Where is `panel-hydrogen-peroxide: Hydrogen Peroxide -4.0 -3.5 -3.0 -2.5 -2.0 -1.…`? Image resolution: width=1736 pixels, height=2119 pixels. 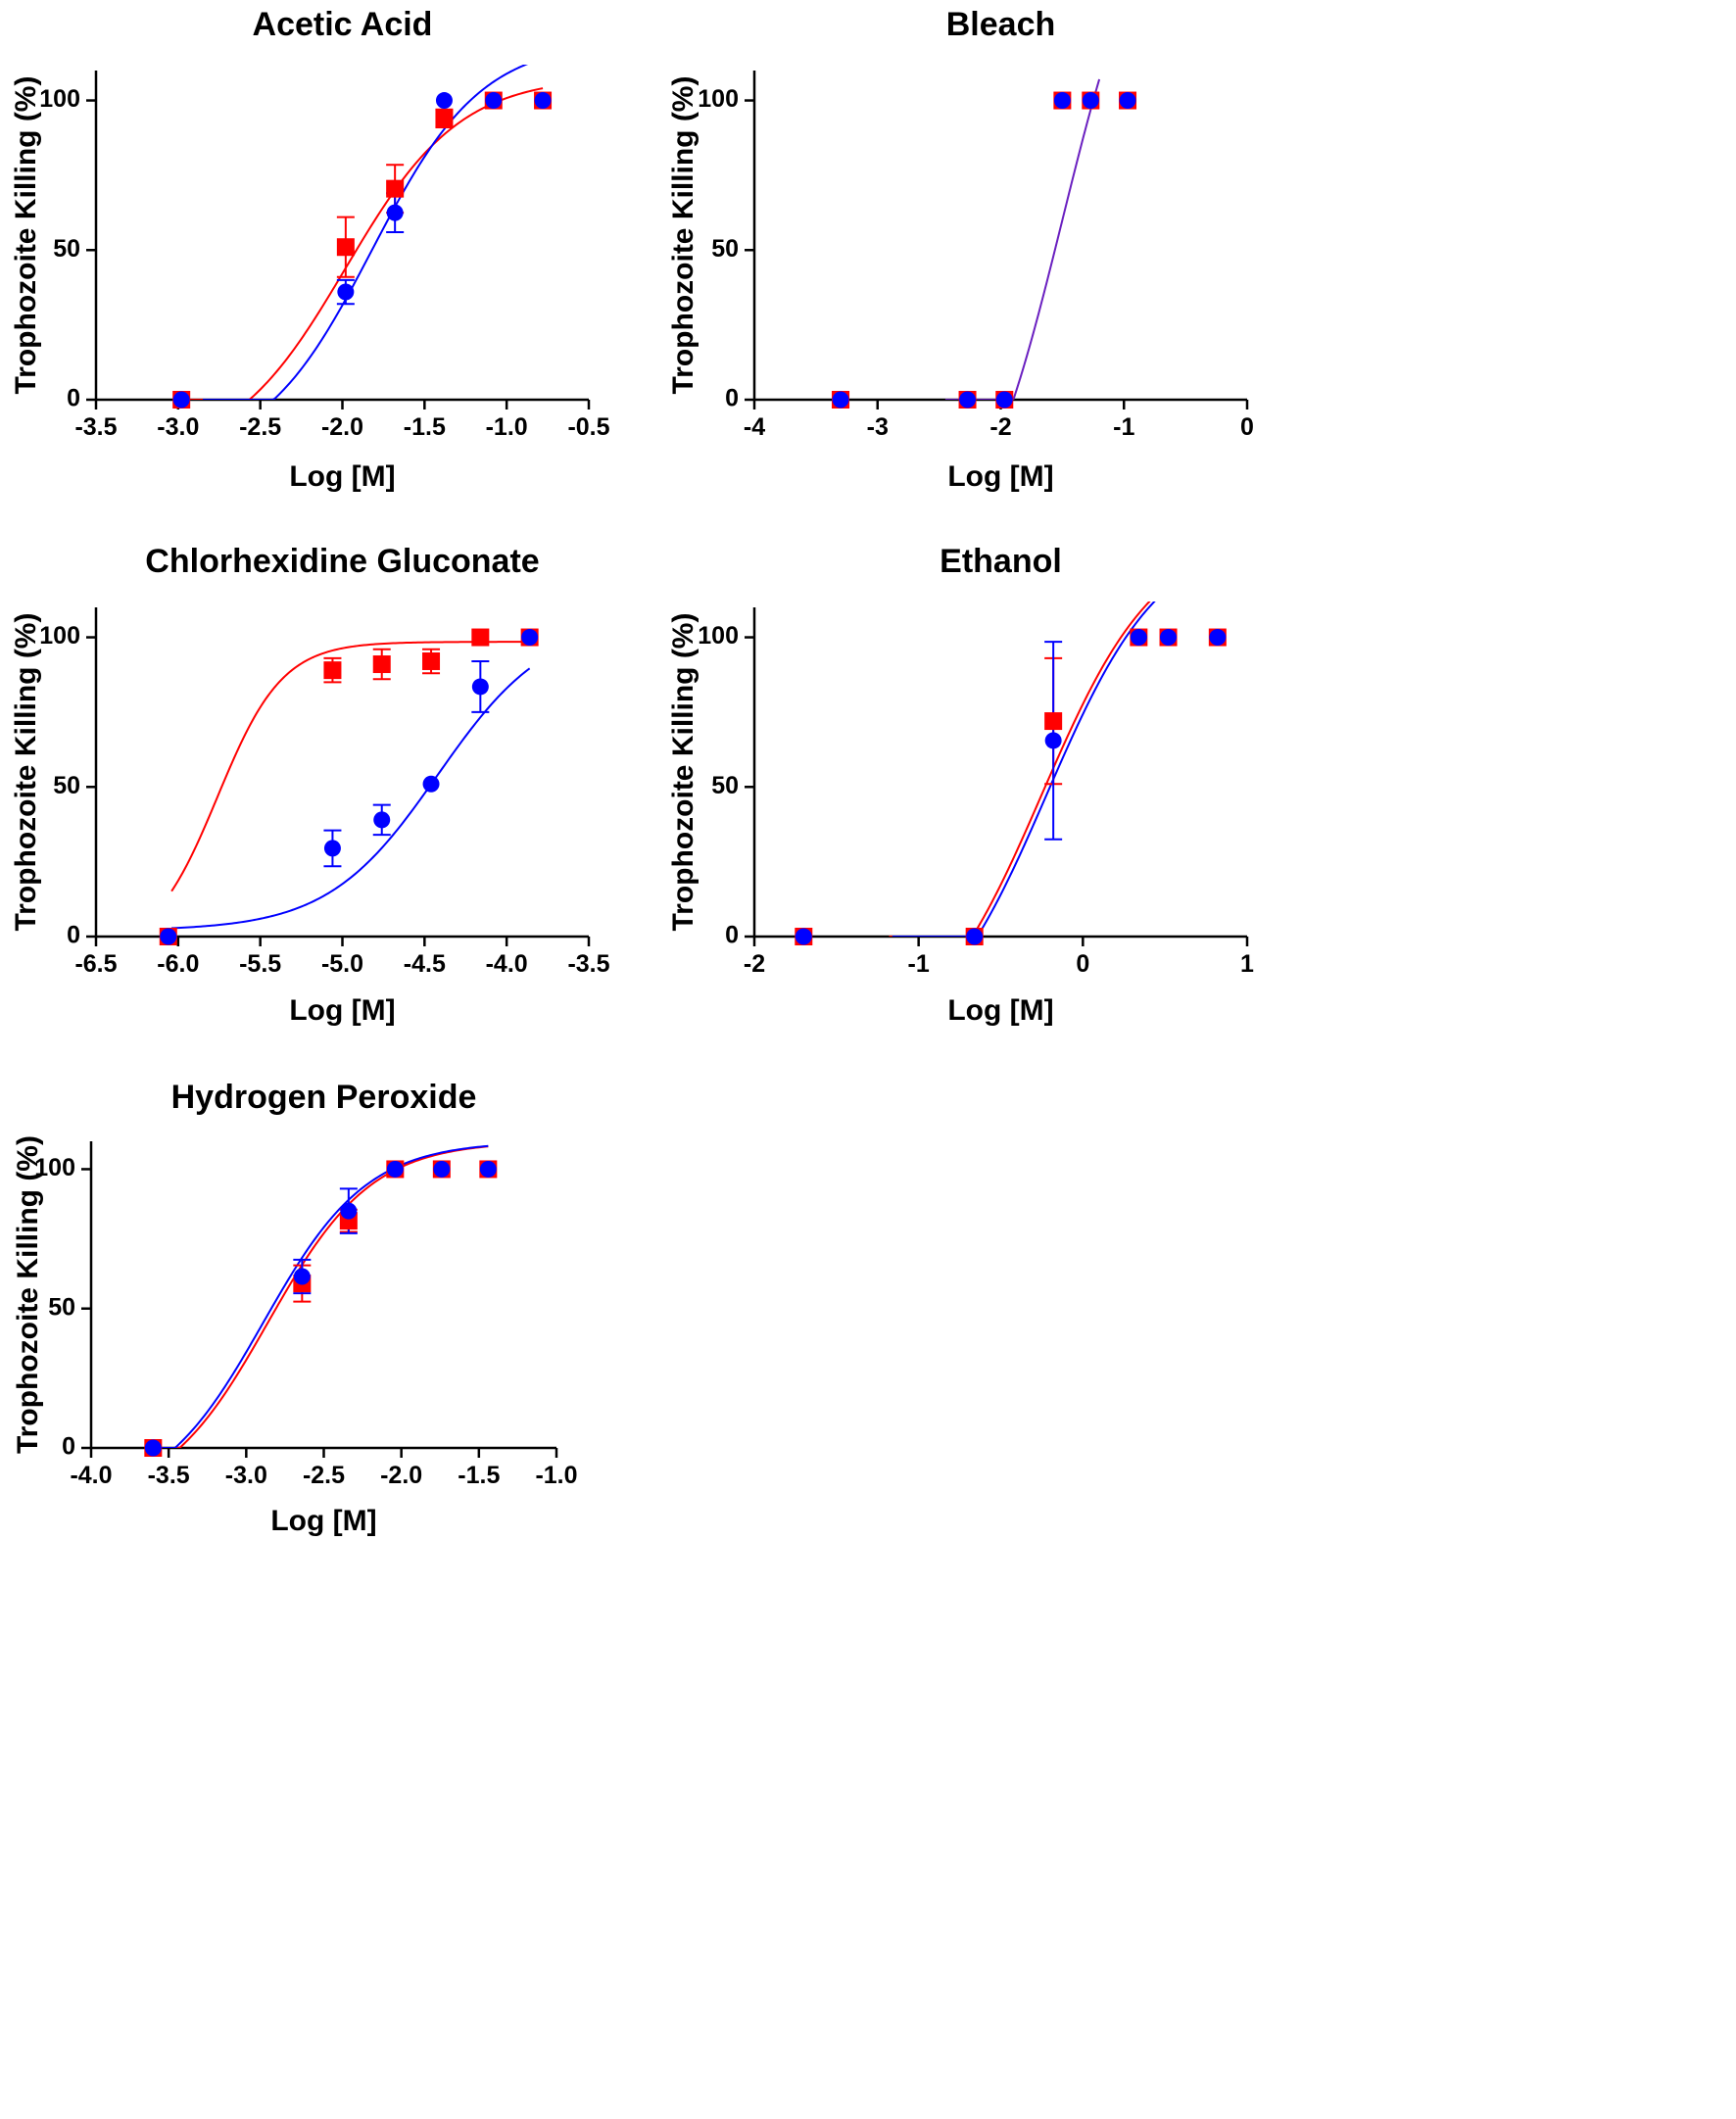 panel-hydrogen-peroxide: Hydrogen Peroxide -4.0 -3.5 -3.0 -2.5 -2.0 -1.… is located at coordinates (295, 1308).